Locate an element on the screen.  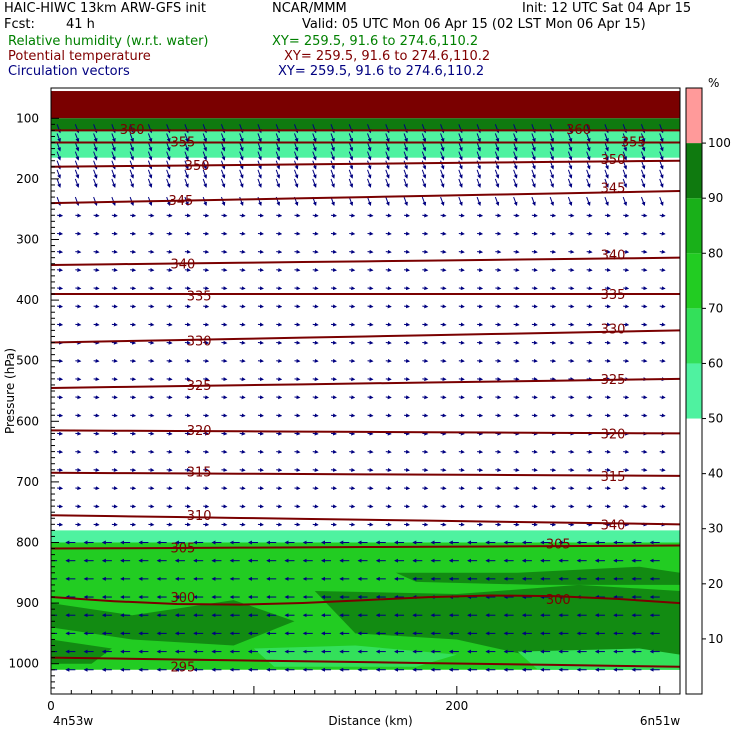
colorbar-unit: % is located at coordinates (713, 83).